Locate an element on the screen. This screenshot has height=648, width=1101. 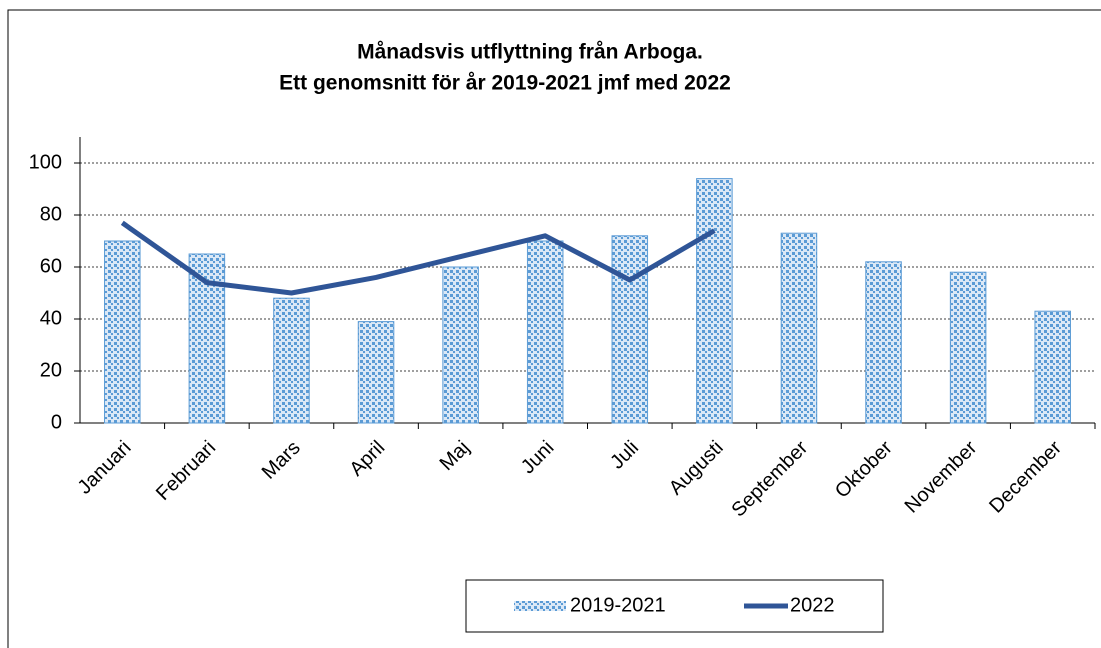
line is located at coordinates (418, 258).